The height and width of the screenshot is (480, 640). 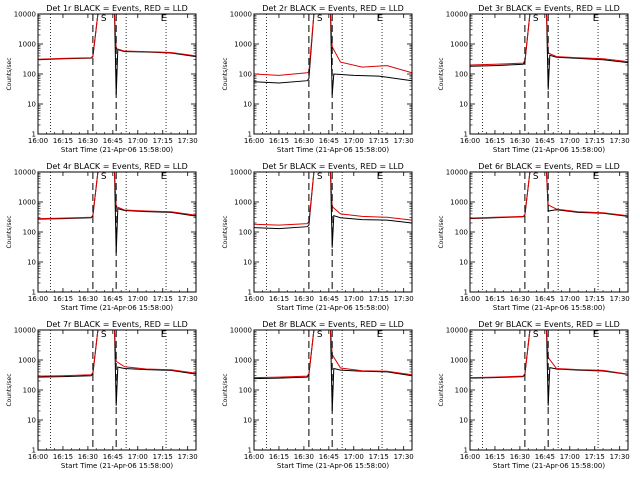 What do you see at coordinates (117, 166) in the screenshot?
I see `panel-title: Det 4r BLACK = Events, RED = LLD` at bounding box center [117, 166].